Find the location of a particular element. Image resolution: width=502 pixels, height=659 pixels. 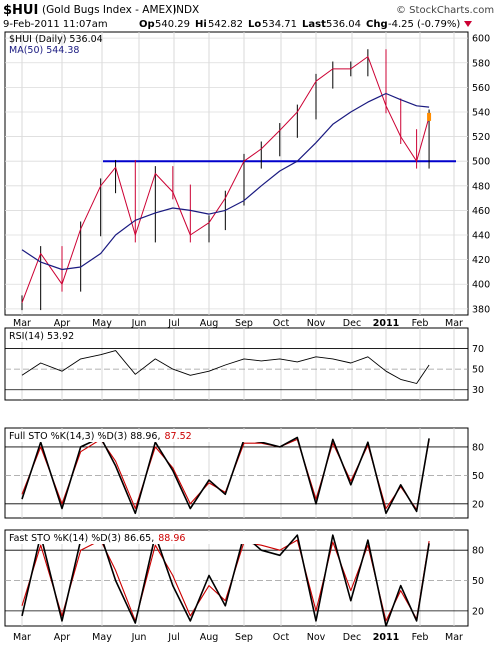

bottom-x-axis: Mar Apr May Jun Jul Aug Sep Oct Nov Dec 2011 Feb Mar is located at coordinates (238, 637).